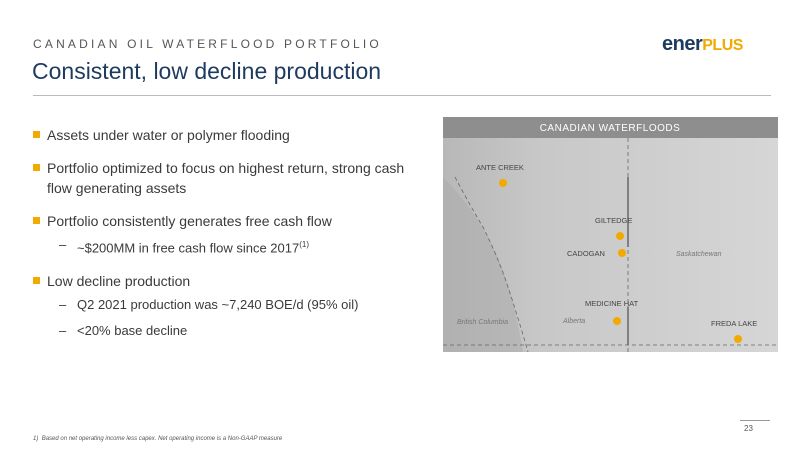 The height and width of the screenshot is (450, 800). I want to click on bullet: Assets under water or polymer flooding, so click(228, 135).